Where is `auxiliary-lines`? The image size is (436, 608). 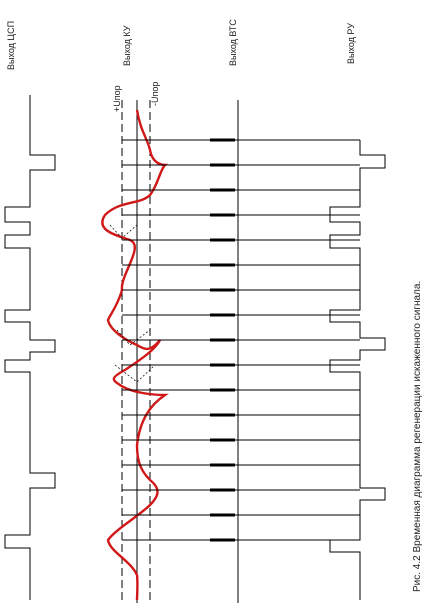 auxiliary-lines is located at coordinates (132, 303).